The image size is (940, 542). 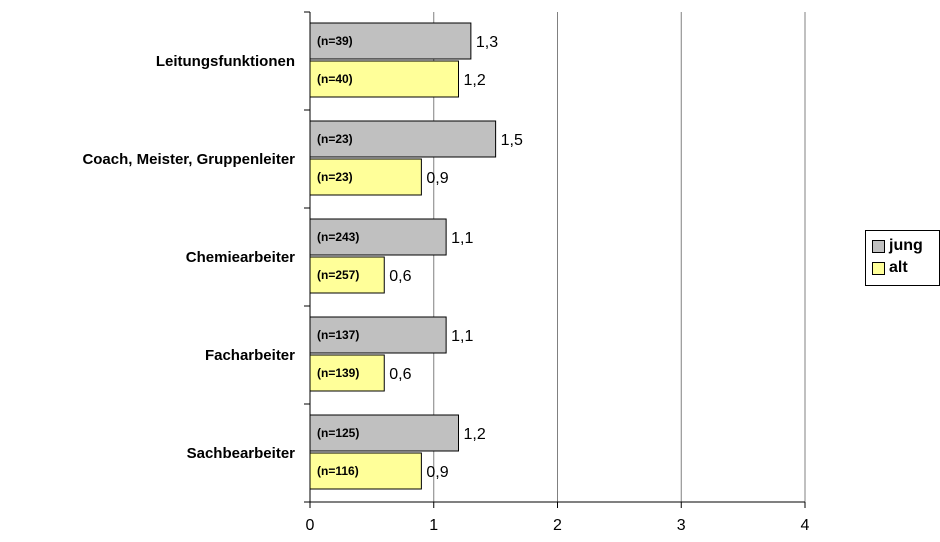 What do you see at coordinates (338, 335) in the screenshot?
I see `bar-n-label: (n=137)` at bounding box center [338, 335].